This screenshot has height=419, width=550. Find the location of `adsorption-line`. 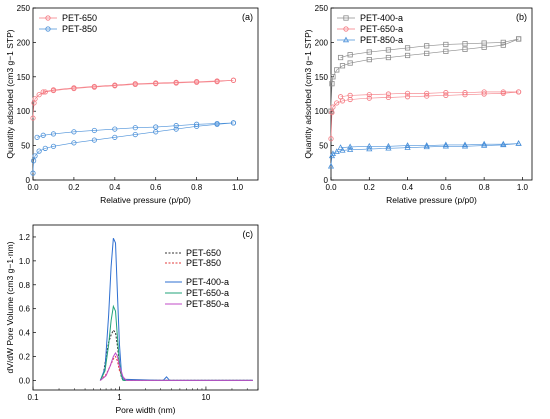

adsorption-line is located at coordinates (424, 75).